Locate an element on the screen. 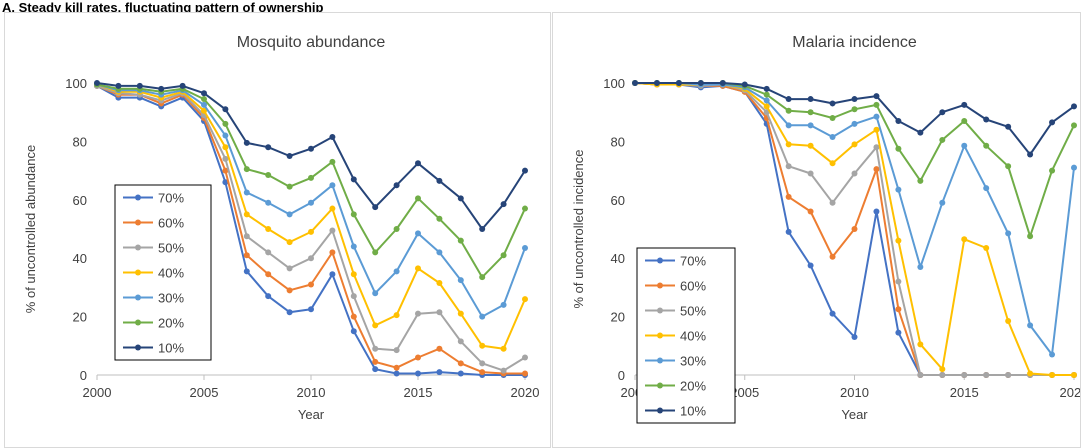  chart-title: Malaria incidence is located at coordinates (854, 42).